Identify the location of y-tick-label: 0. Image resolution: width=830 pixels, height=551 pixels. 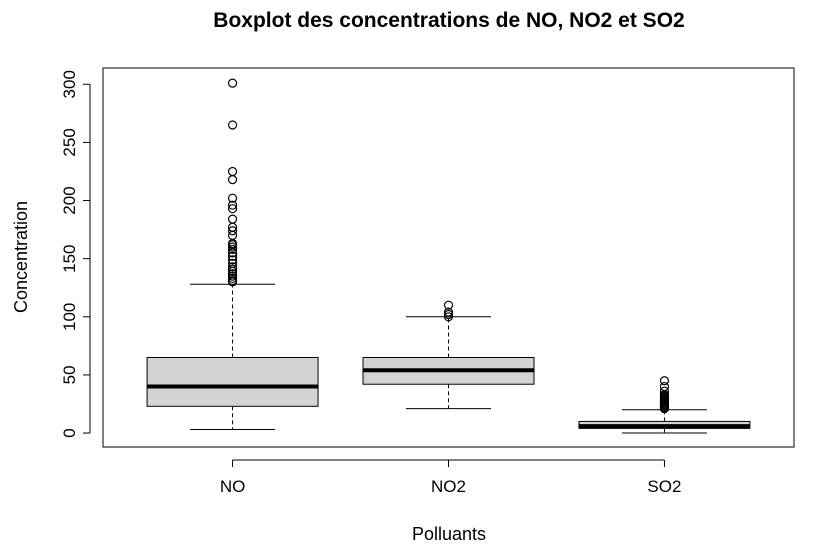
(69, 432).